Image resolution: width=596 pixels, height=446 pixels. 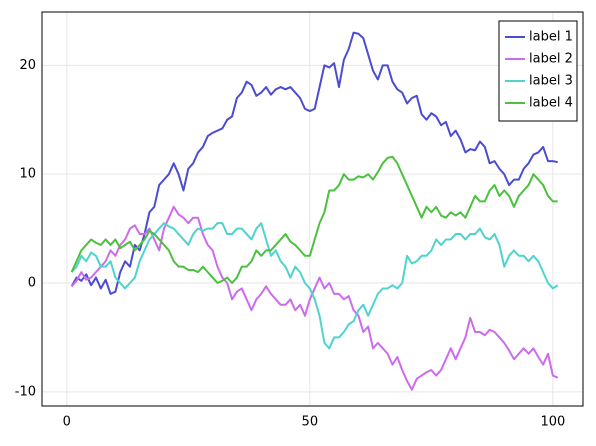 What do you see at coordinates (67, 422) in the screenshot?
I see `x-tick-label: 0` at bounding box center [67, 422].